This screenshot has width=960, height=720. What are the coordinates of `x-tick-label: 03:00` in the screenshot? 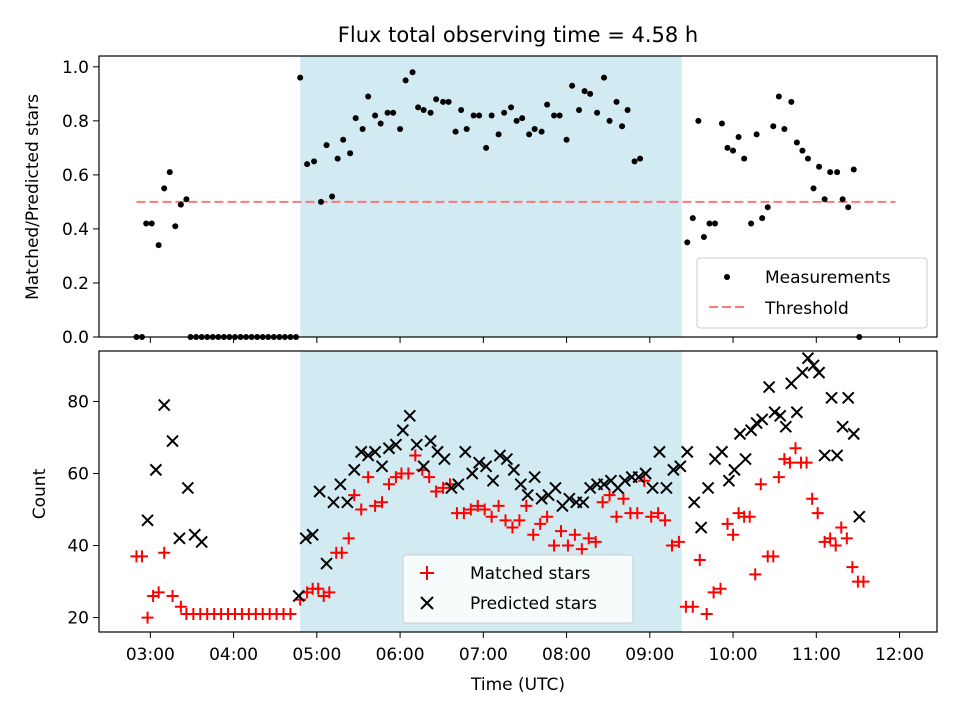 It's located at (150, 655).